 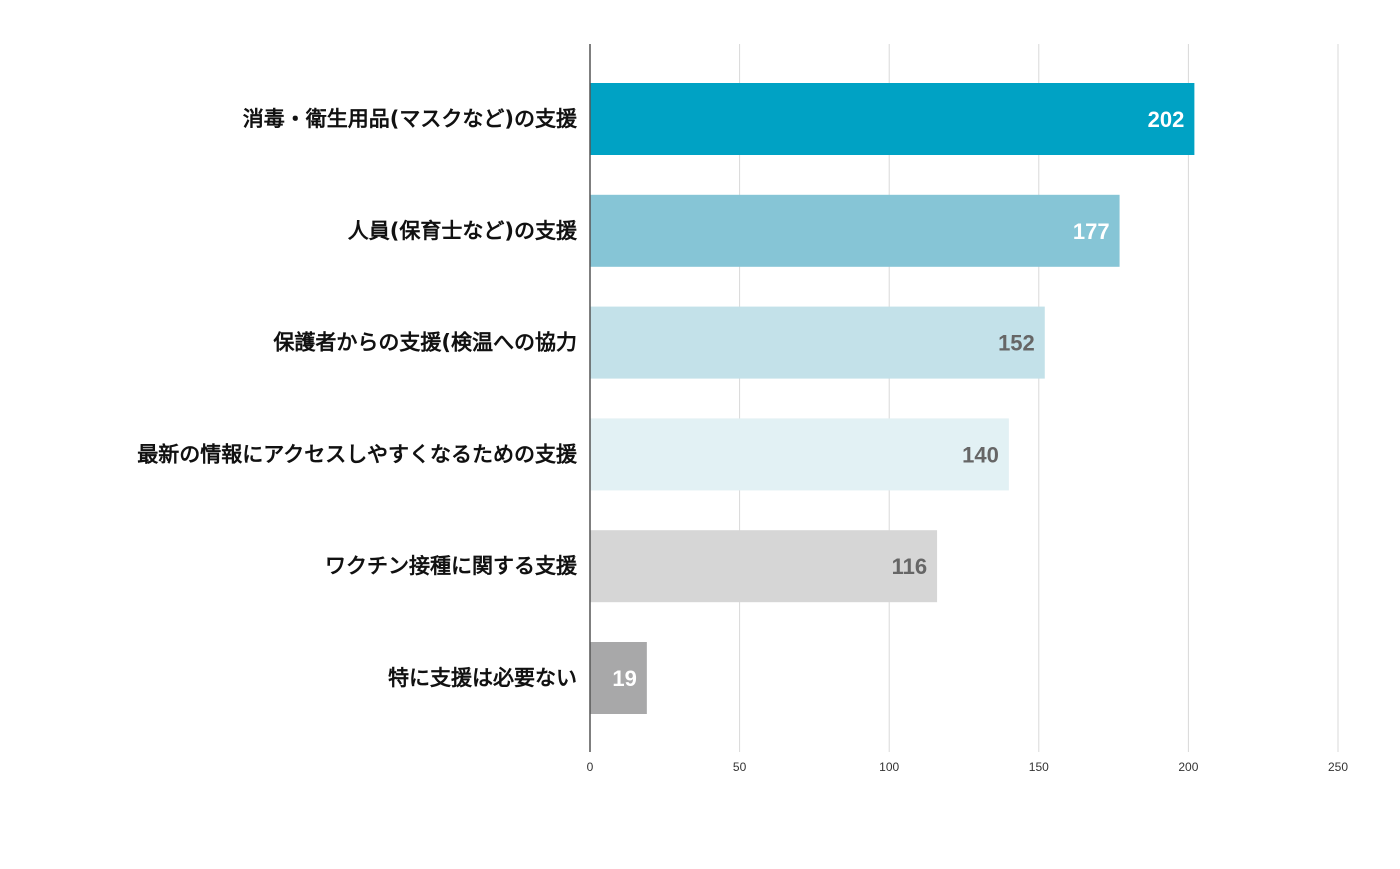 I want to click on category-label: 消毒・衛生用品(マスクなど)の支援, so click(x=410, y=119).